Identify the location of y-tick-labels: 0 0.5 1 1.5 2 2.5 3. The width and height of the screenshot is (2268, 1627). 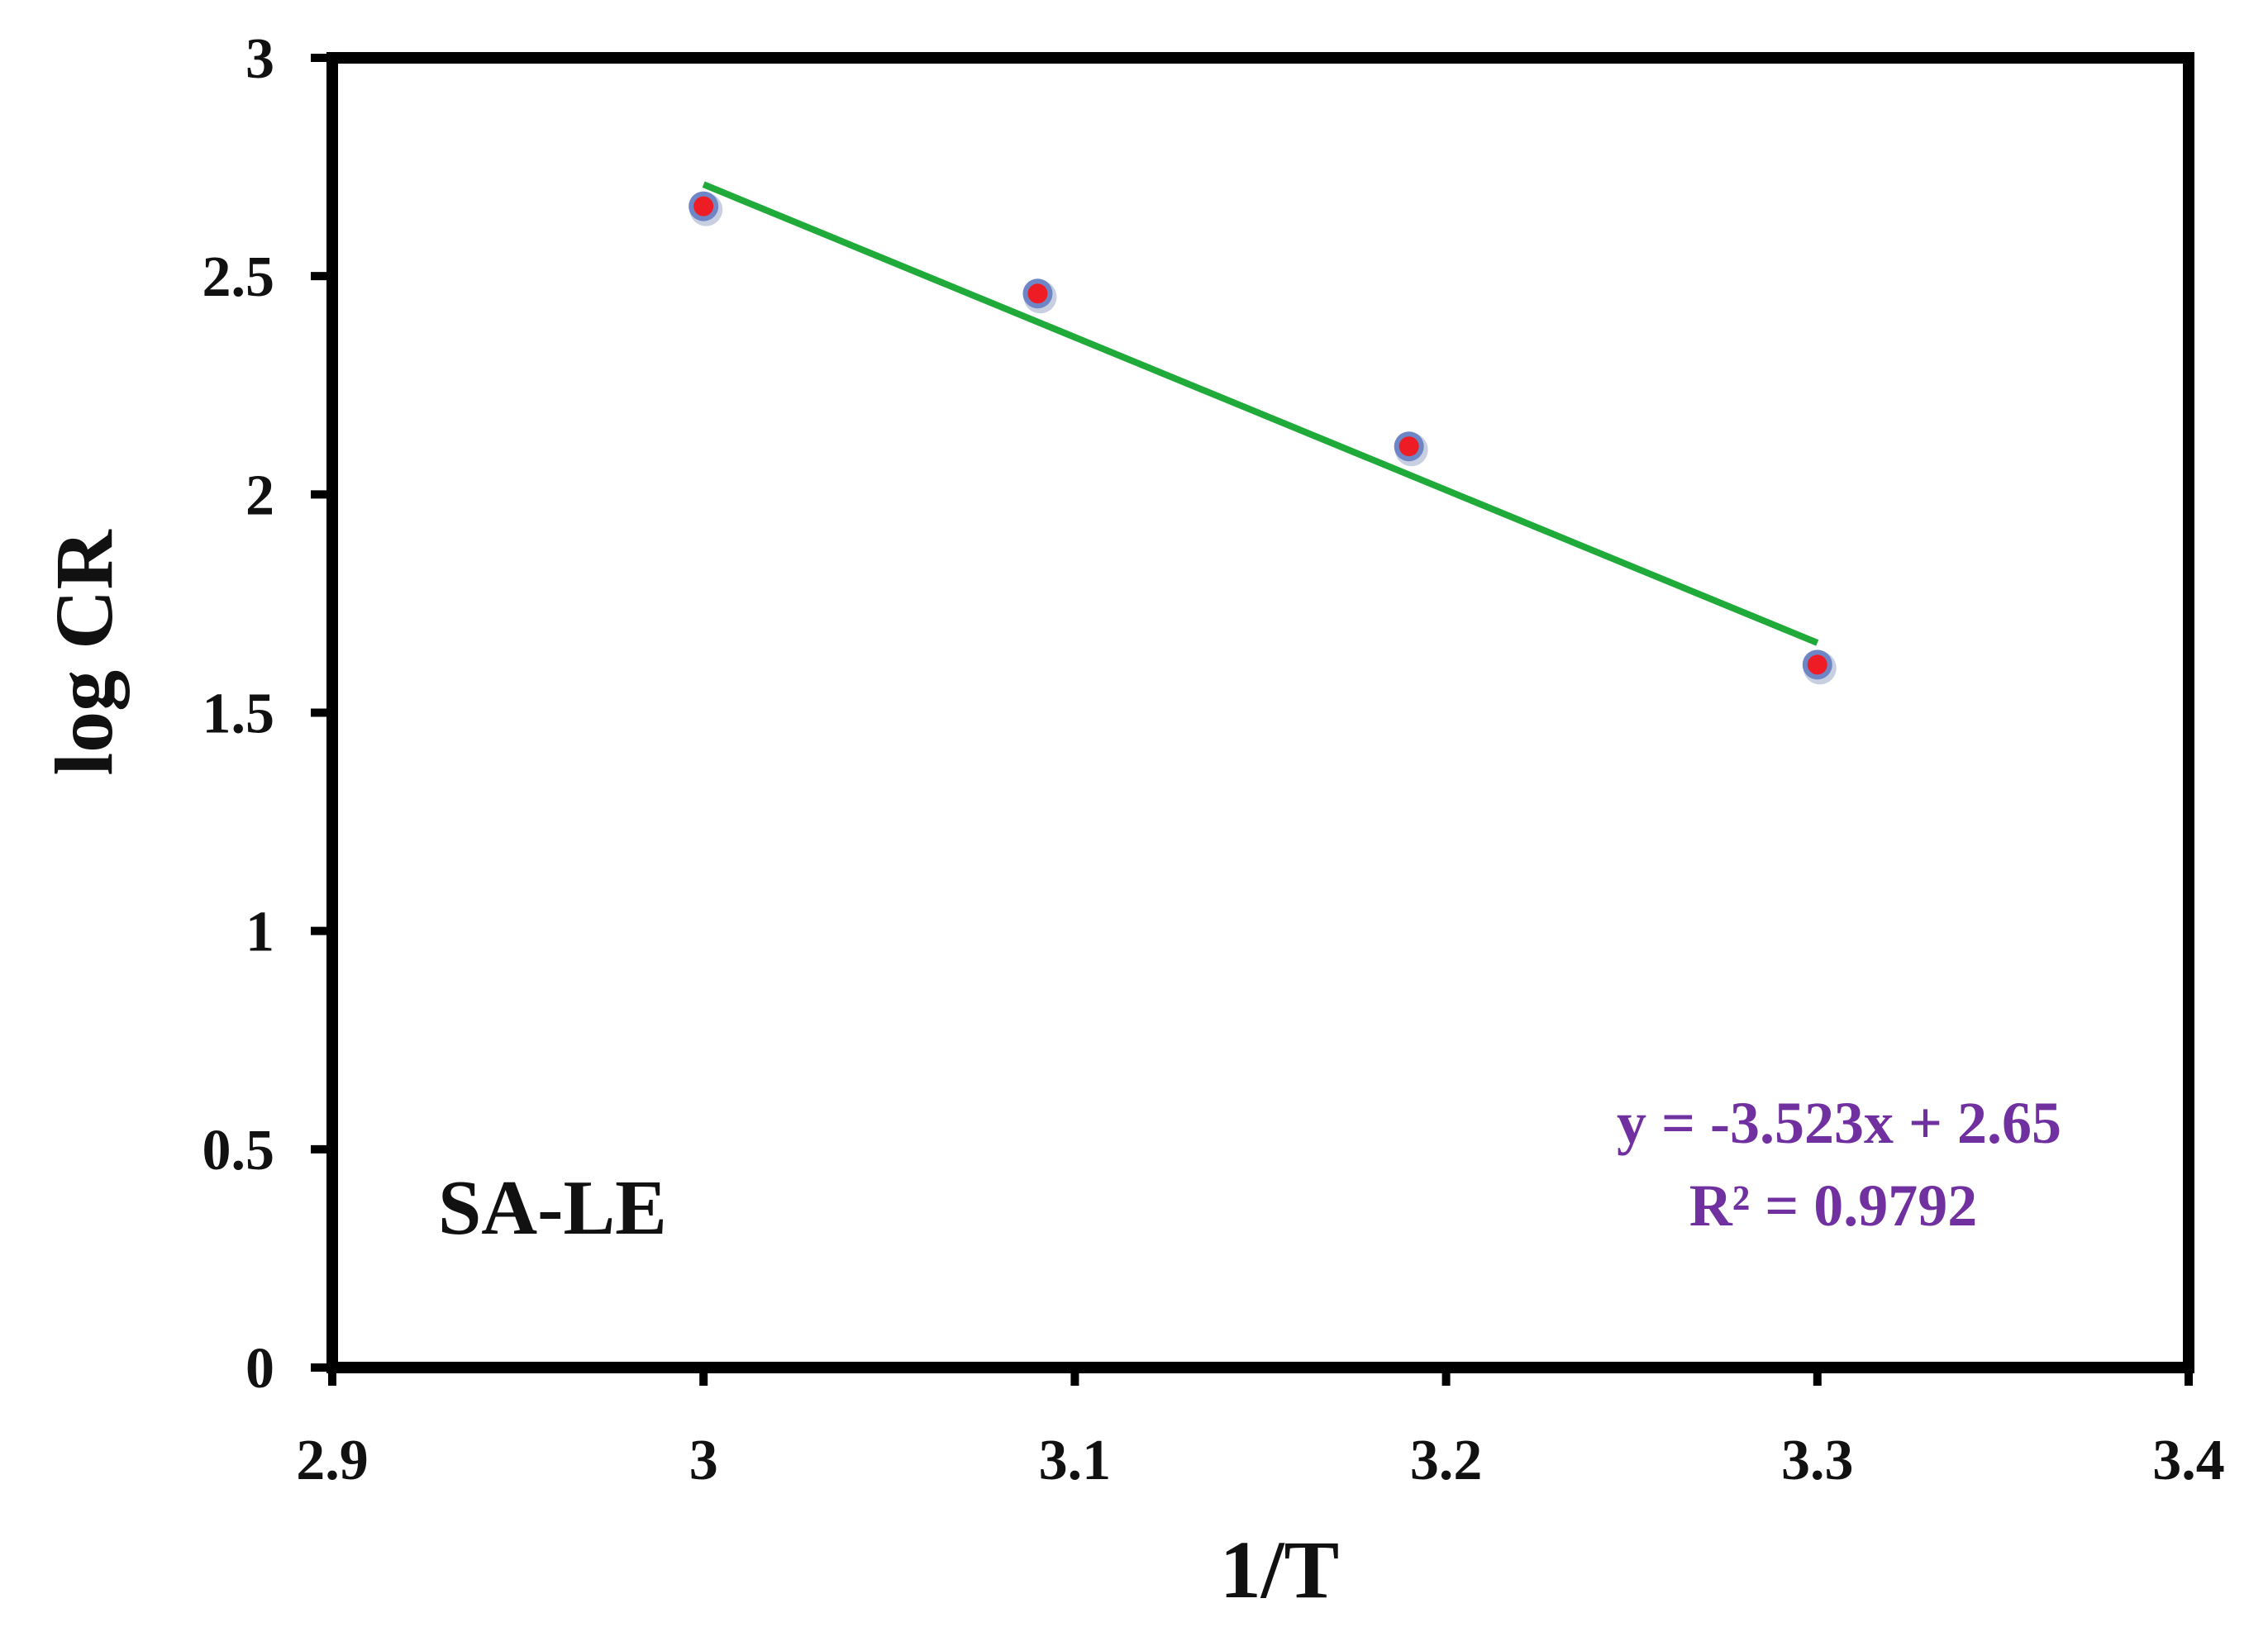
(238, 714).